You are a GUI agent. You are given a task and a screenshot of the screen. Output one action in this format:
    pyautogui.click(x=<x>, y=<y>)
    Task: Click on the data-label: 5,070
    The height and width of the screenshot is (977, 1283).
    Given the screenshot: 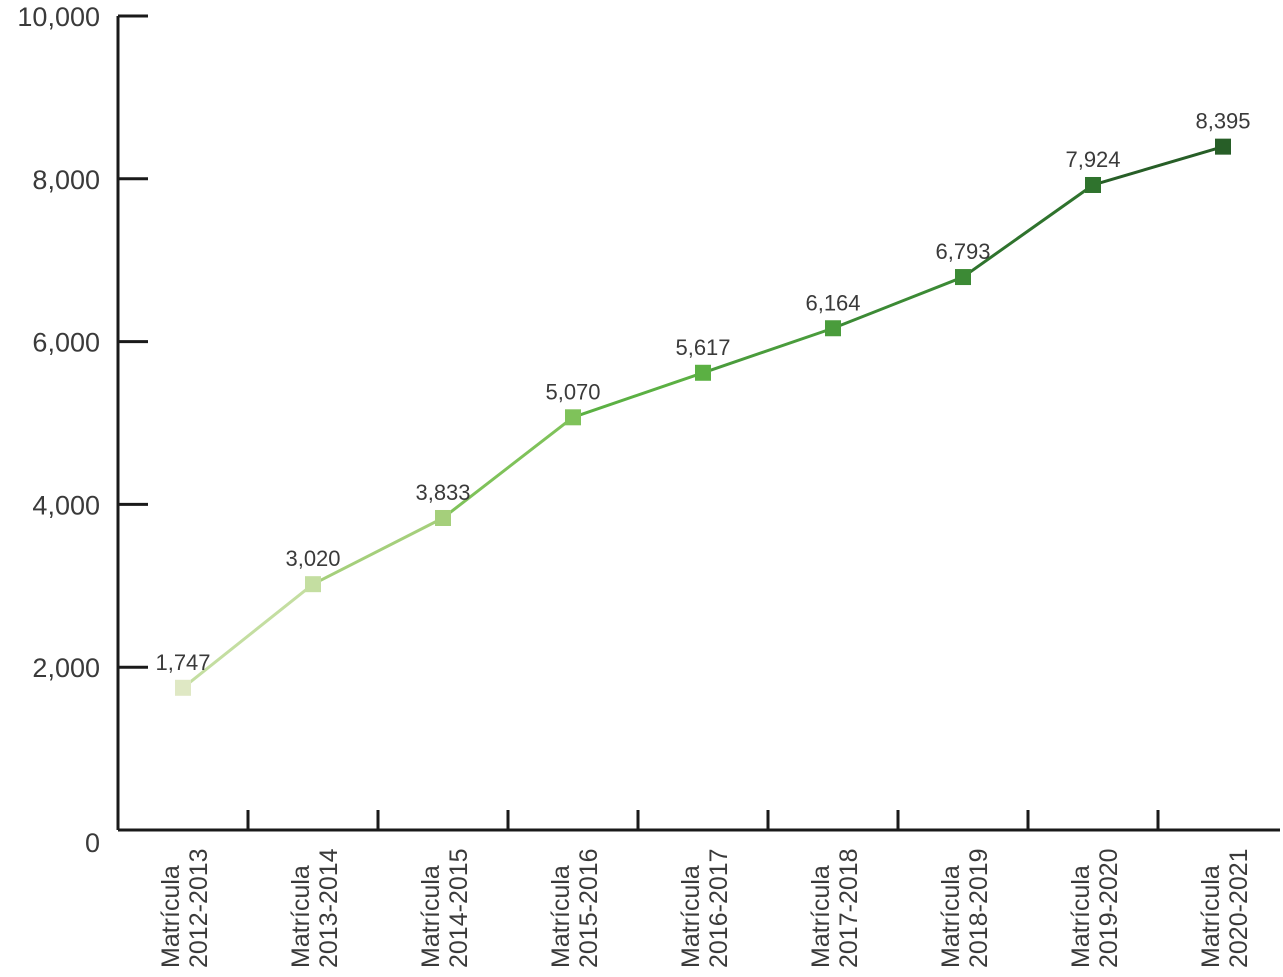 What is the action you would take?
    pyautogui.click(x=572, y=391)
    